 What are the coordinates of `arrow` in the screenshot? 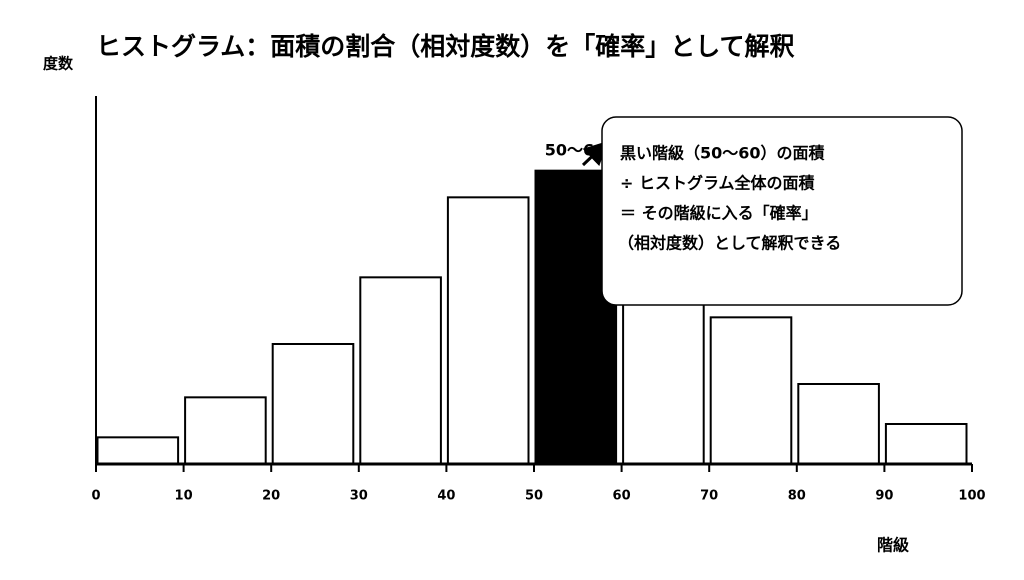 It's located at (595, 153).